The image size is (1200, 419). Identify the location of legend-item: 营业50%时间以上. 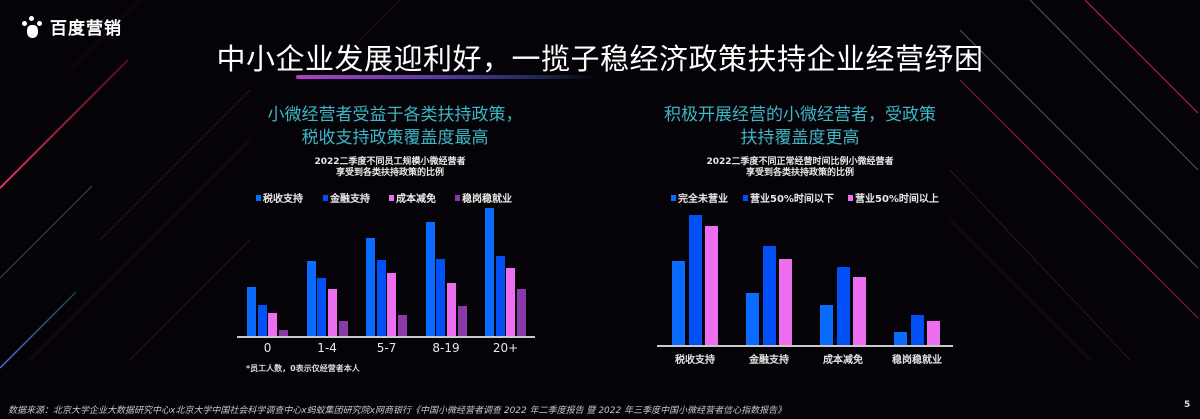
(893, 197).